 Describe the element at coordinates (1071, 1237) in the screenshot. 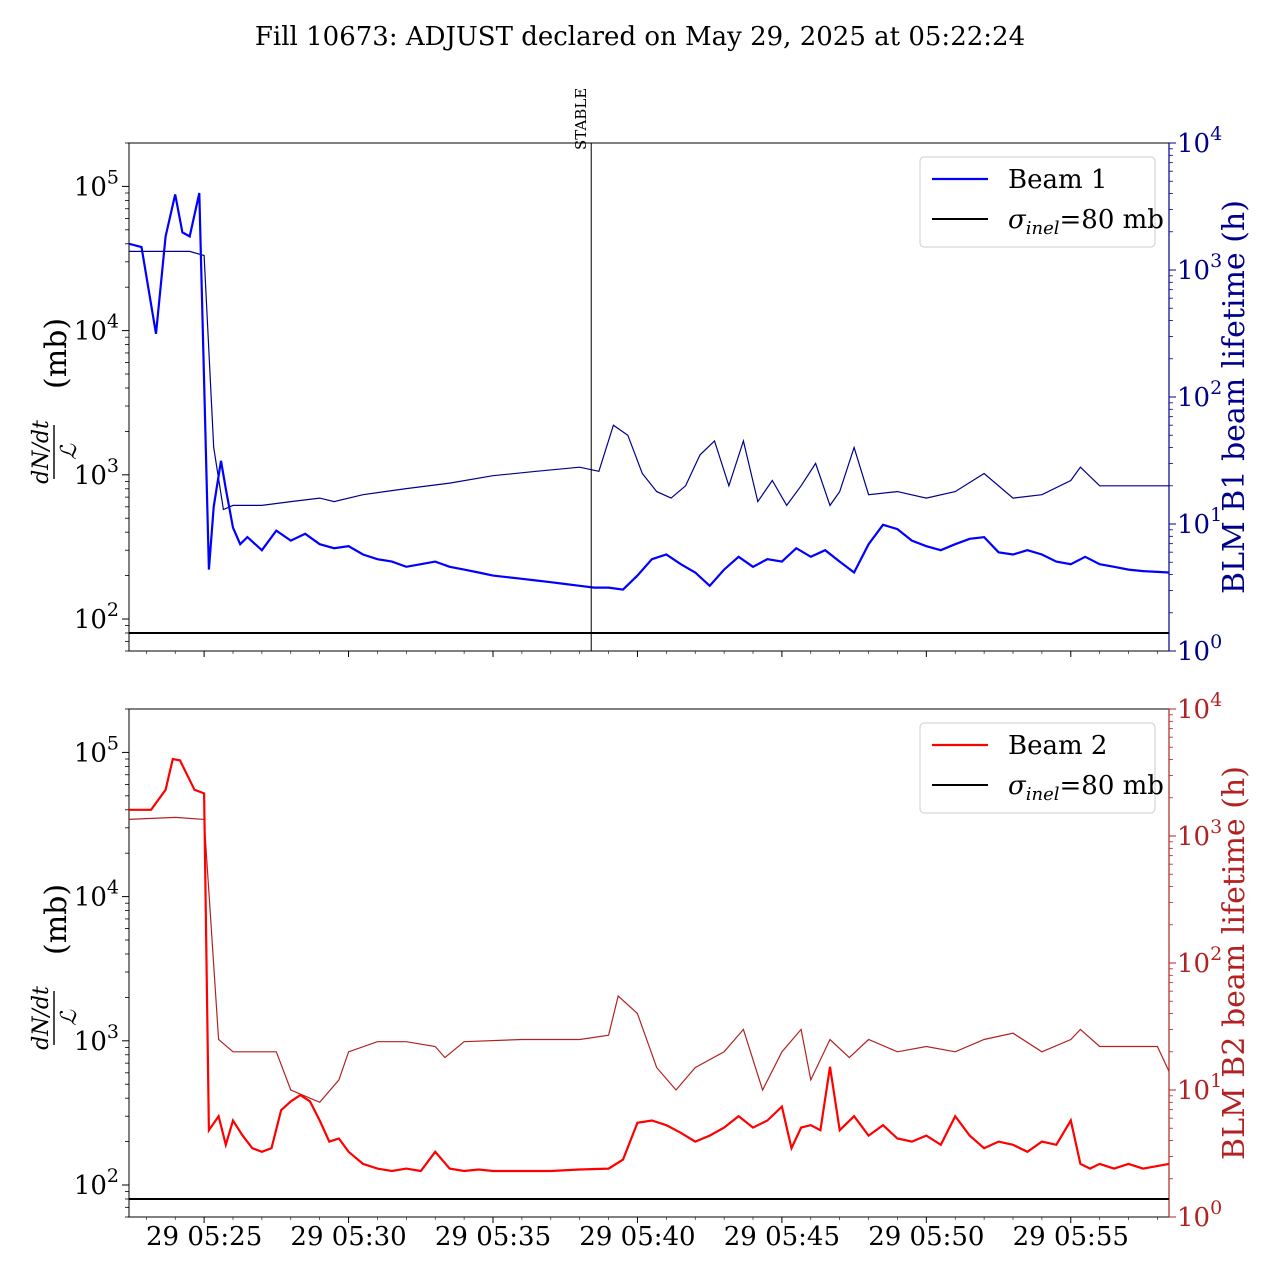

I see `x-tick-label: 29 05:55` at that location.